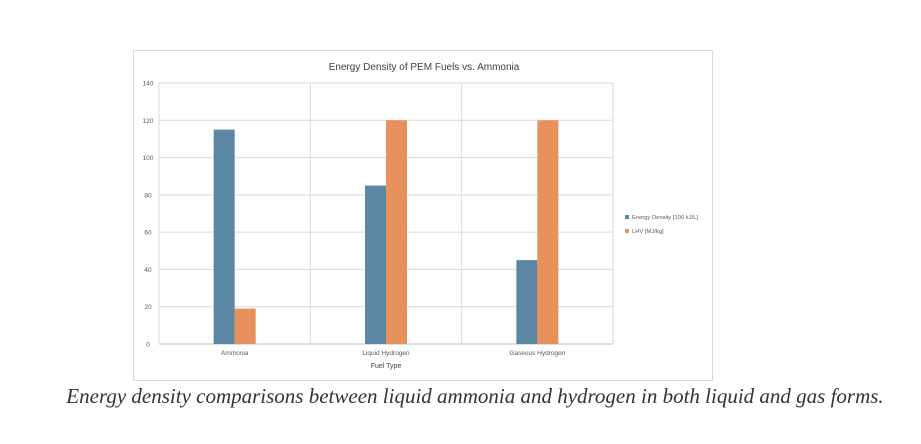  I want to click on x-tick-label: Liquid Hydrogen, so click(386, 353).